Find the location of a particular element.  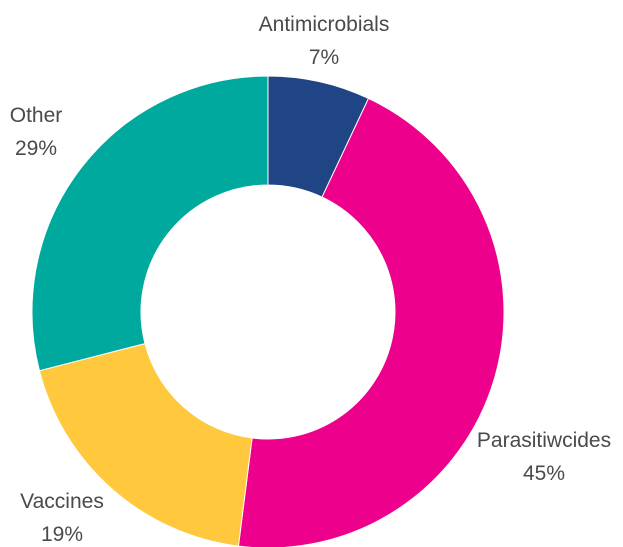

slice-name-vaccines: Vaccines is located at coordinates (62, 501).